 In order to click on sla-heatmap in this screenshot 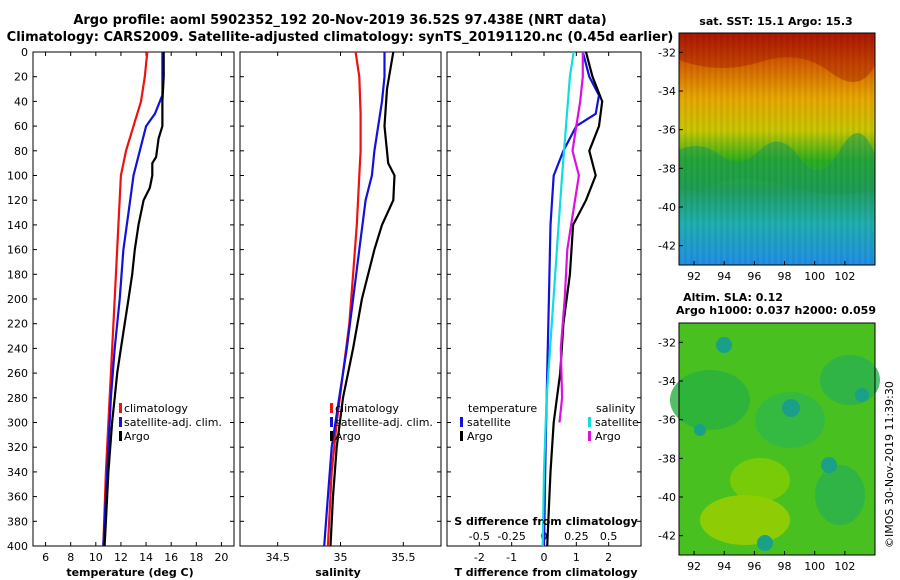, I will do `click(775, 439)`.